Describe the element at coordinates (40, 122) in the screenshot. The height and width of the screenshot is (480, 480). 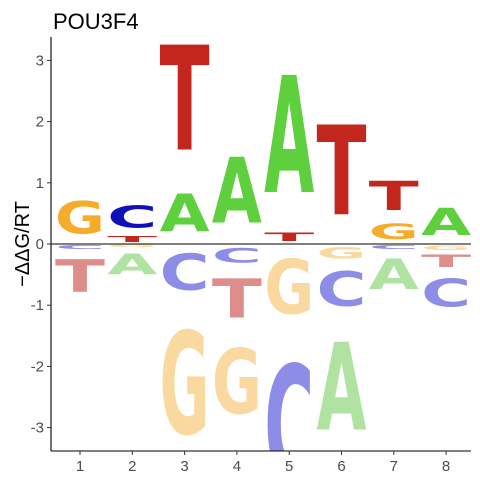
I see `y-tick-label: 2` at that location.